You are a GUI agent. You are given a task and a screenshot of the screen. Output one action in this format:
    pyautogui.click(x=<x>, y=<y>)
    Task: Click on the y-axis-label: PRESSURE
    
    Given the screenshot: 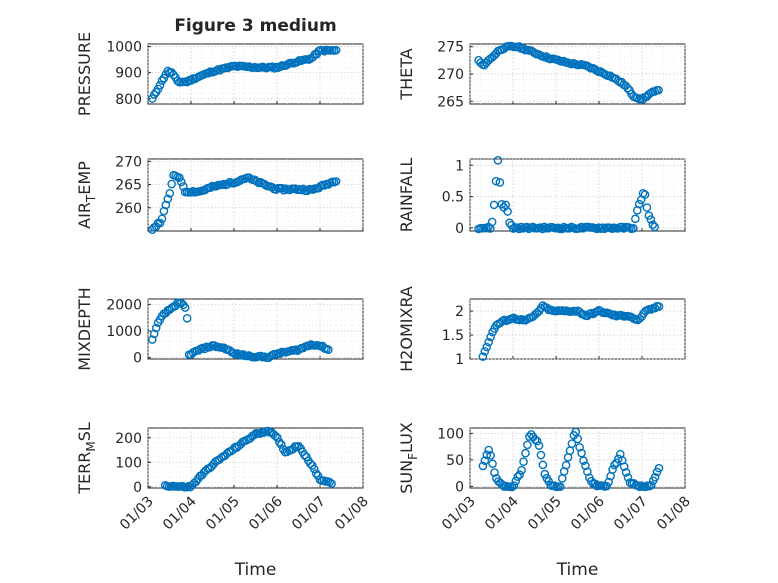 What is the action you would take?
    pyautogui.click(x=84, y=74)
    